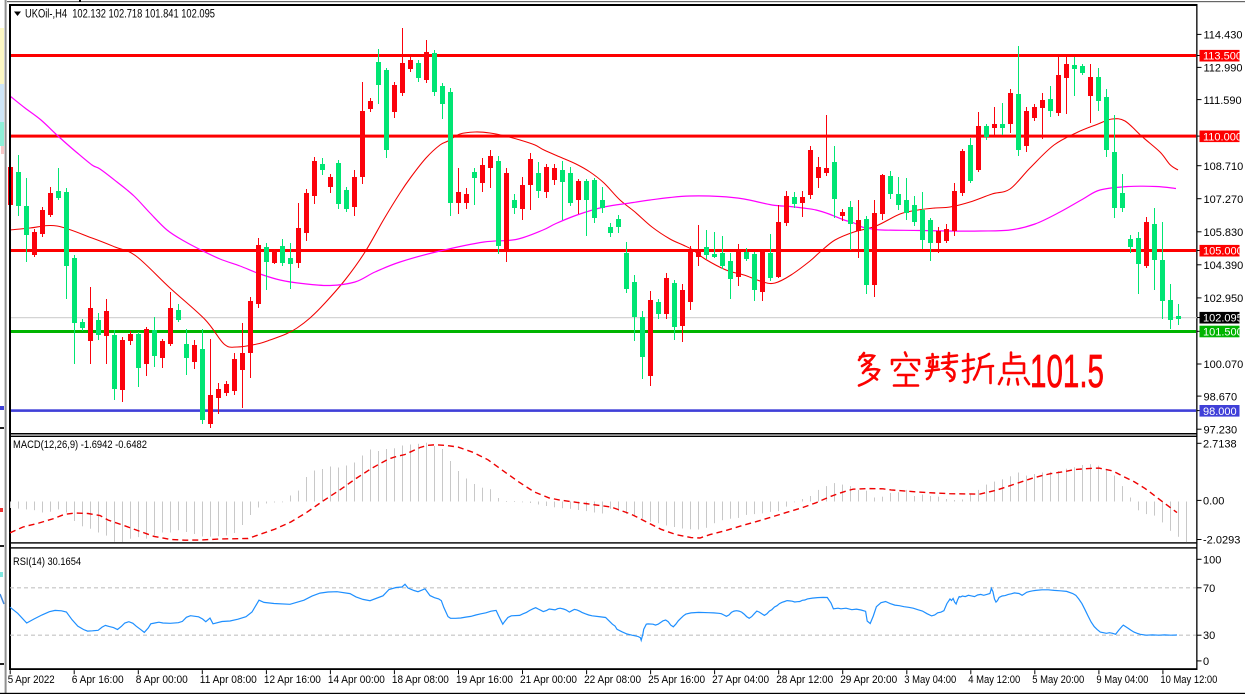 The height and width of the screenshot is (694, 1245). Describe the element at coordinates (98, 680) in the screenshot. I see `svg-text: 6 Apr 16:00` at that location.